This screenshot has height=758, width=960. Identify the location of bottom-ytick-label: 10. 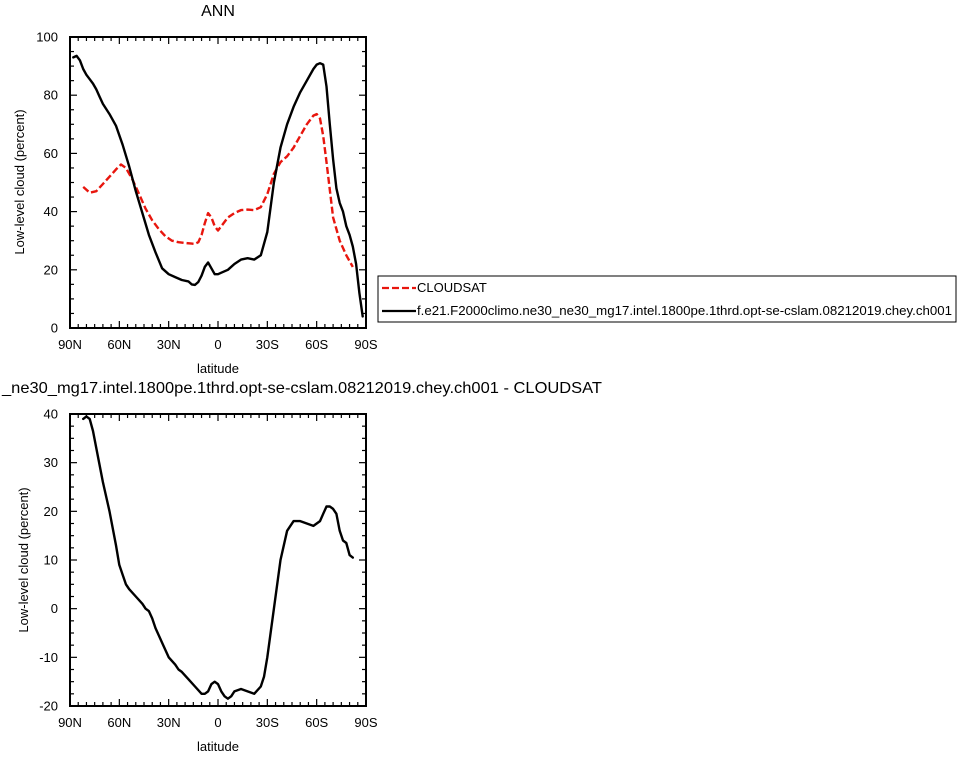
(51, 560).